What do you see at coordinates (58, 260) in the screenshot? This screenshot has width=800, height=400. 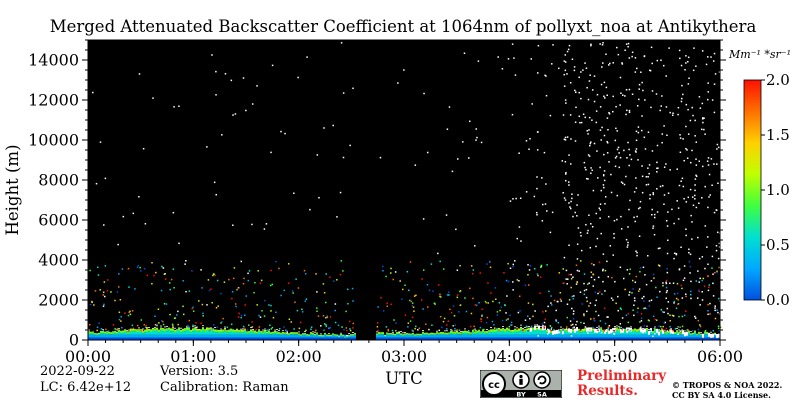 I see `y-tick-label-2: 4000` at bounding box center [58, 260].